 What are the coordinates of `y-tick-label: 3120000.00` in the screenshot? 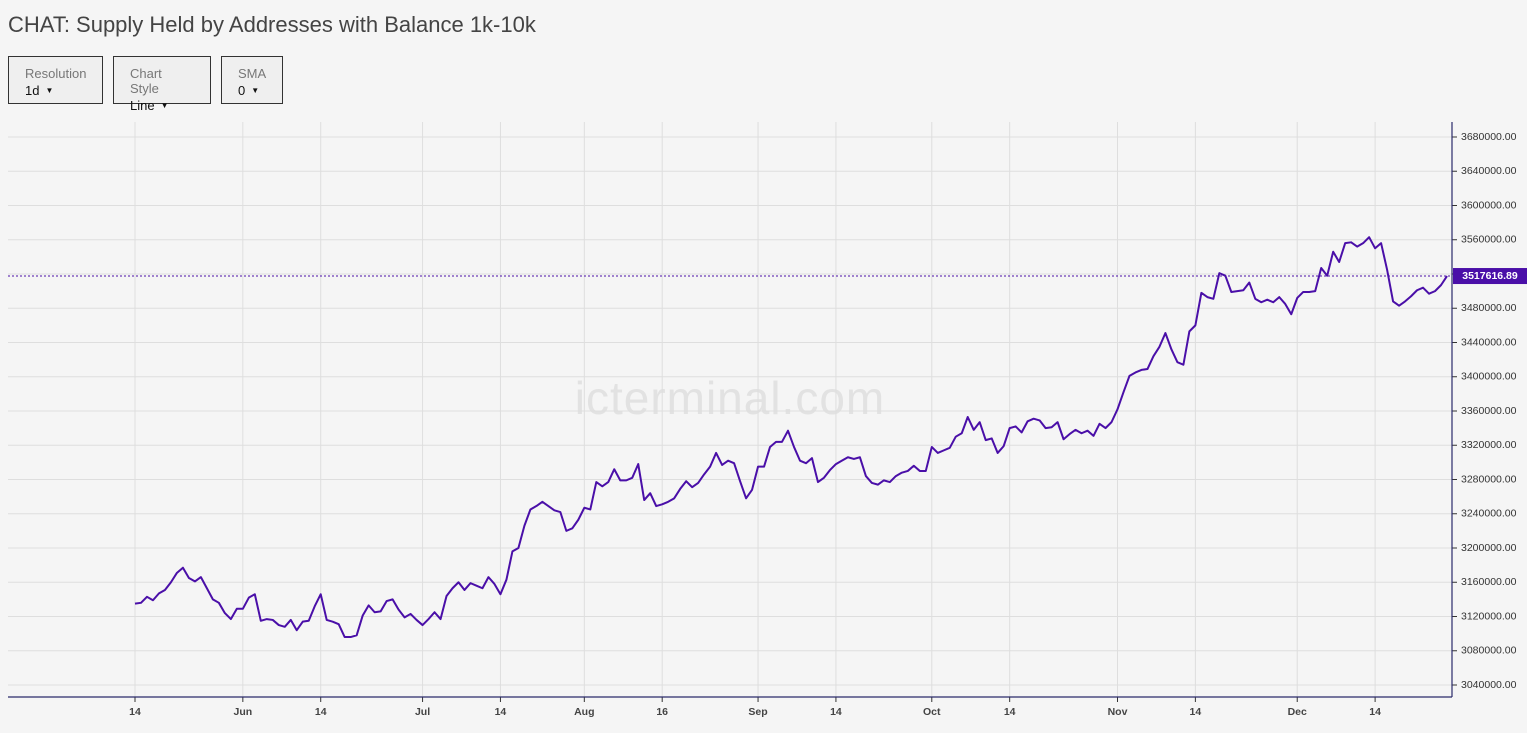 It's located at (1489, 616).